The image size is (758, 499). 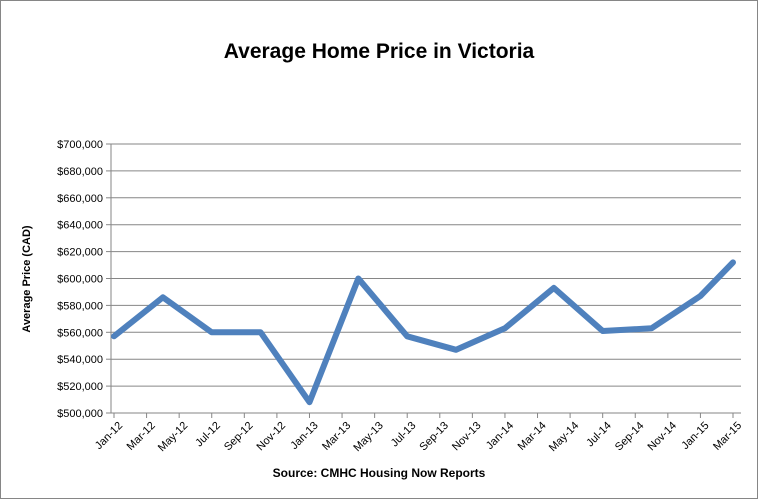 I want to click on x-tick-label: Sep-14, so click(x=630, y=437).